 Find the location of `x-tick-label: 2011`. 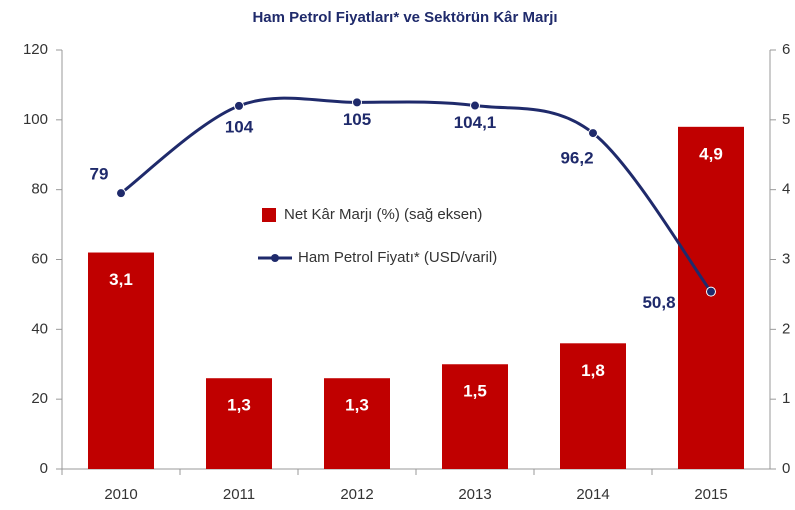

x-tick-label: 2011 is located at coordinates (239, 494).